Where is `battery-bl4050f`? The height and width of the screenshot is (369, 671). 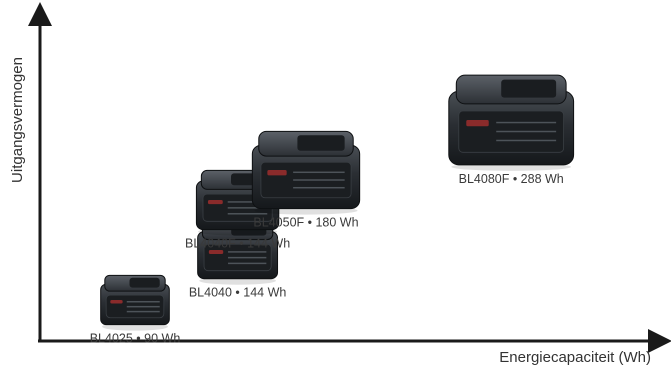 battery-bl4050f is located at coordinates (306, 172).